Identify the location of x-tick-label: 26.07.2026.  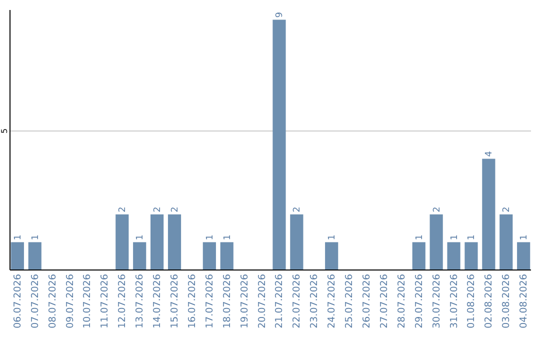
(366, 301).